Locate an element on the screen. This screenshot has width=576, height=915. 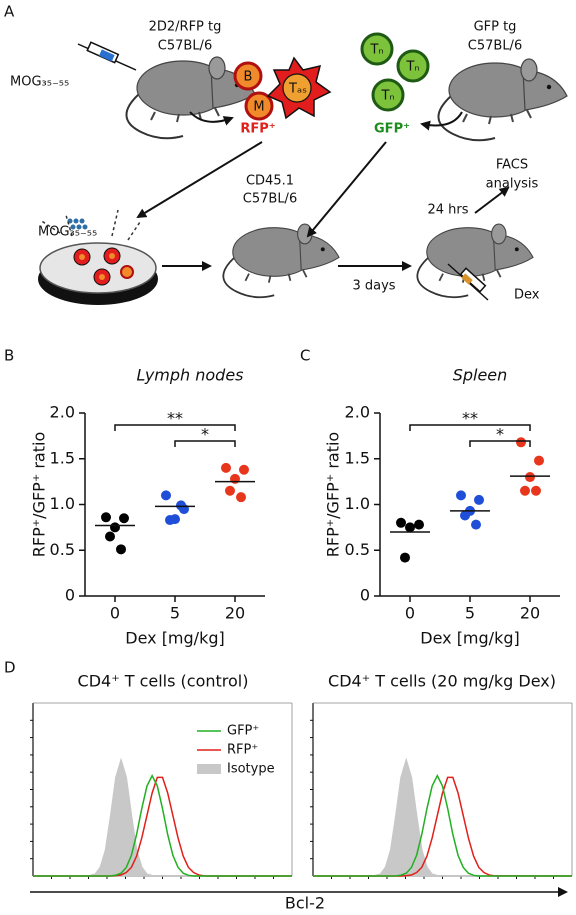
legend-label: RFP⁺ is located at coordinates (242, 750).